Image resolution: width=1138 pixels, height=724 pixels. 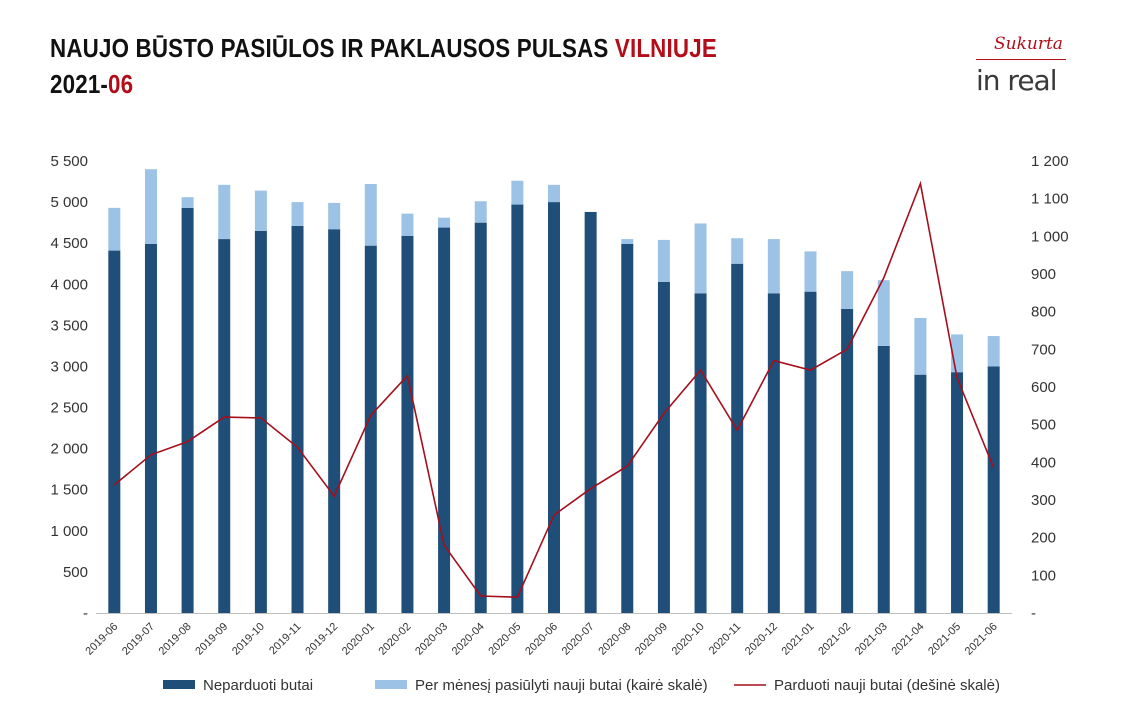 What do you see at coordinates (1043, 312) in the screenshot?
I see `right-tick-label: 800` at bounding box center [1043, 312].